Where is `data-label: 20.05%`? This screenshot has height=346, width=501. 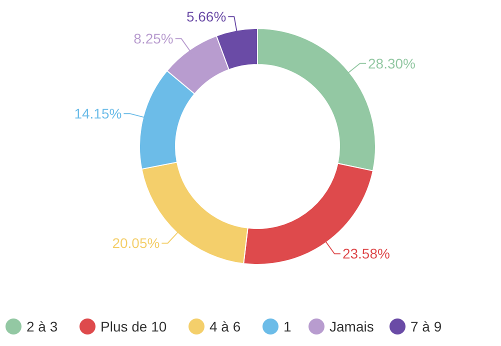 data-label: 20.05% is located at coordinates (136, 243).